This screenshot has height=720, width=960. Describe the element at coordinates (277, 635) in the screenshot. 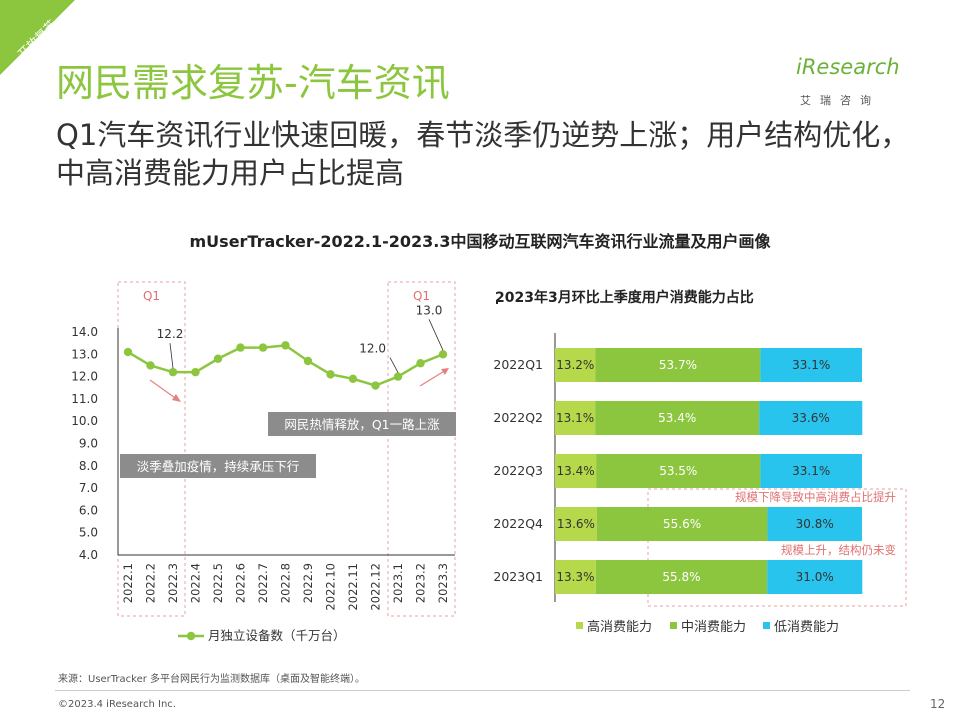

I see `legend-label: 月独立设备数（千万台）` at that location.